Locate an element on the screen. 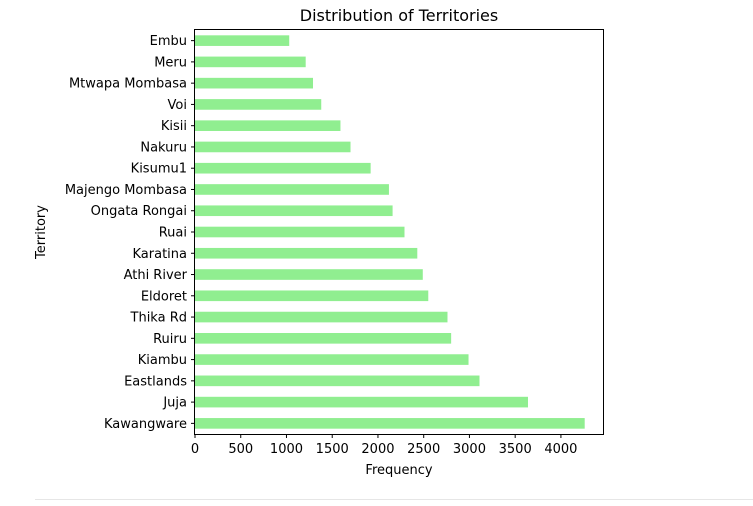  y-tick-label: Ruiru is located at coordinates (170, 339).